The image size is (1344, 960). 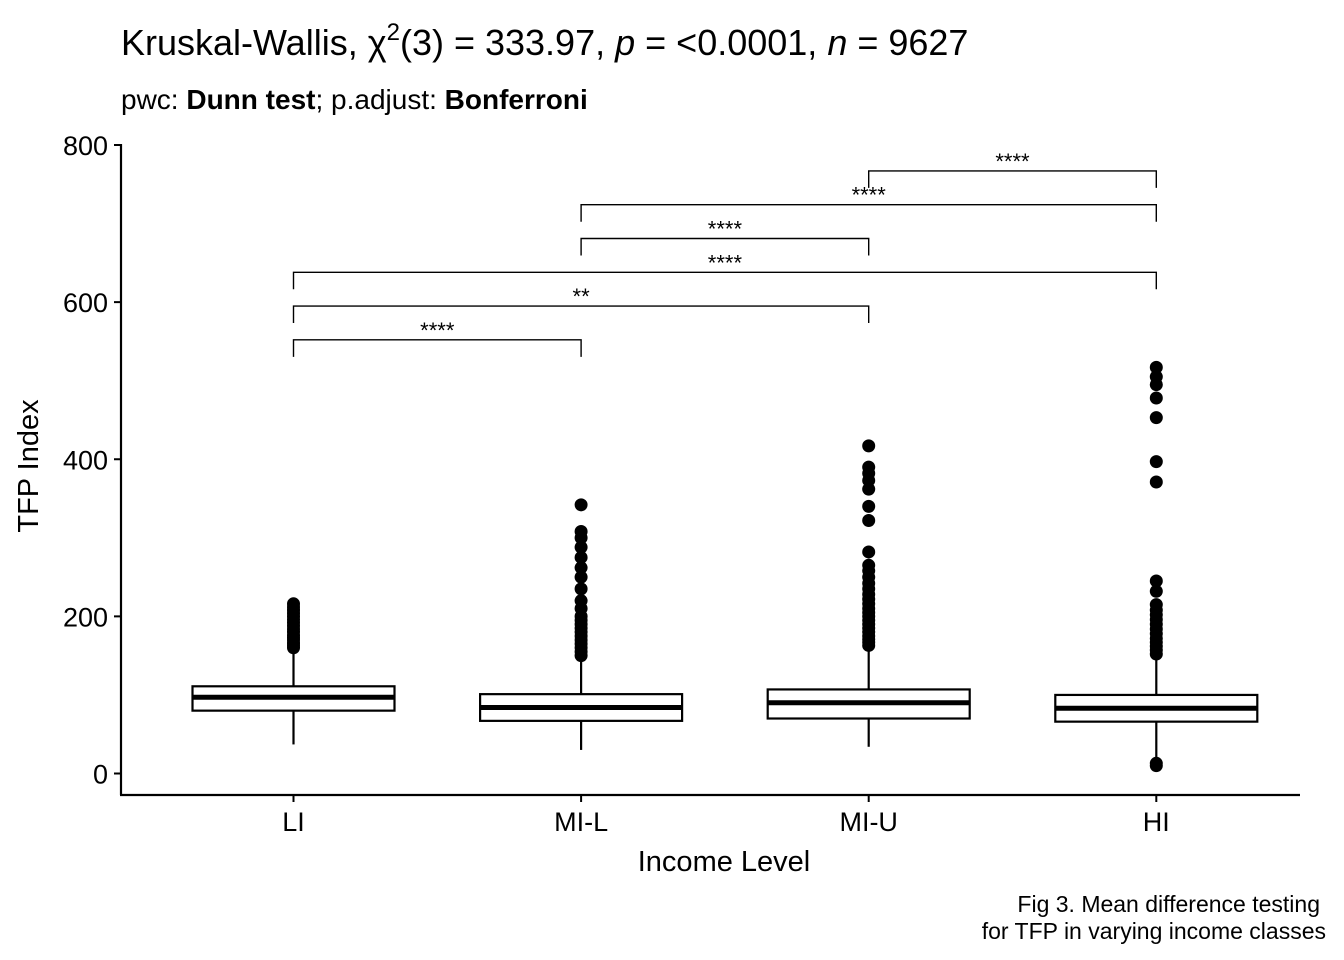 I want to click on title-chi-superscript: 2, so click(x=393, y=32).